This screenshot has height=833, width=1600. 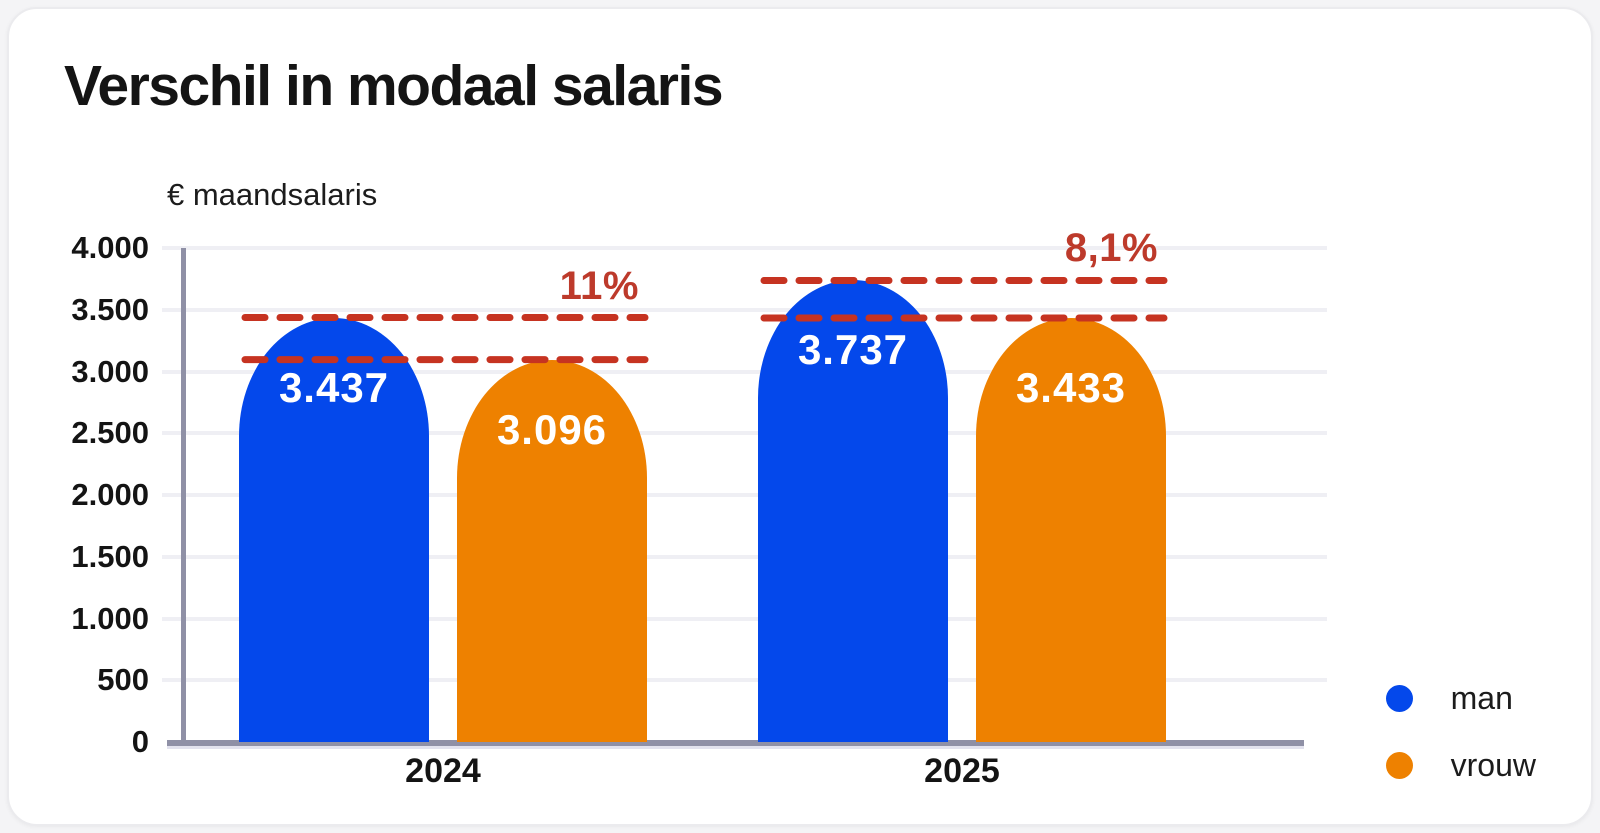 I want to click on bar-value-label: 3.433, so click(x=1071, y=388).